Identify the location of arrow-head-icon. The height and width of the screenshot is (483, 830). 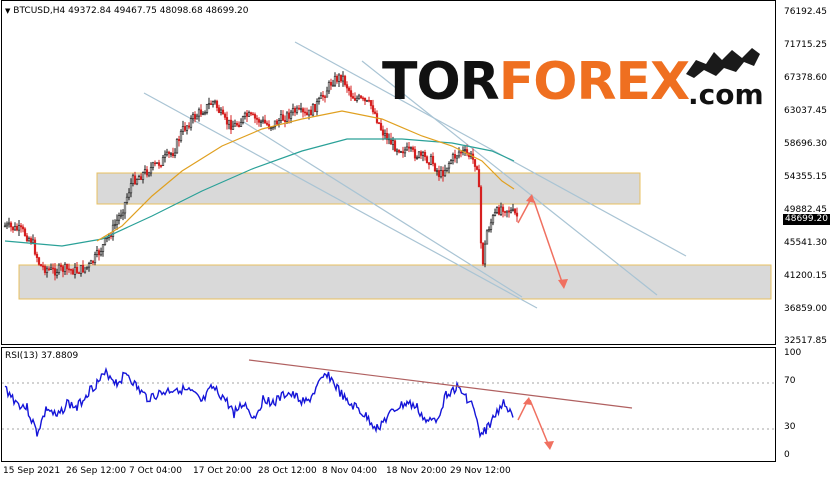
(527, 401).